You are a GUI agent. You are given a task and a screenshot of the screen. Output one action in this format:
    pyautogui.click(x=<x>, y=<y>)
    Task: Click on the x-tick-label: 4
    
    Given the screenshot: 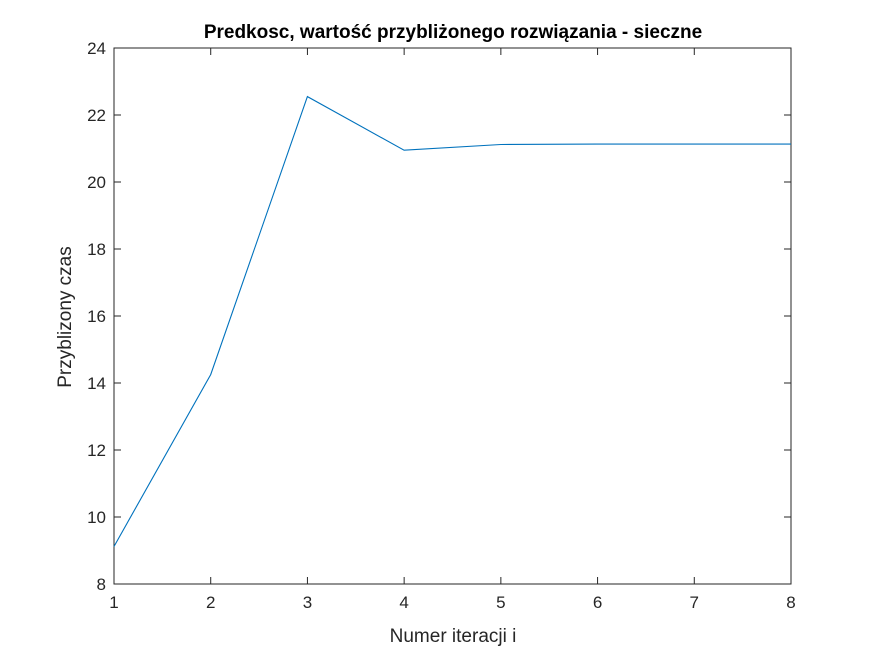 What is the action you would take?
    pyautogui.click(x=403, y=602)
    